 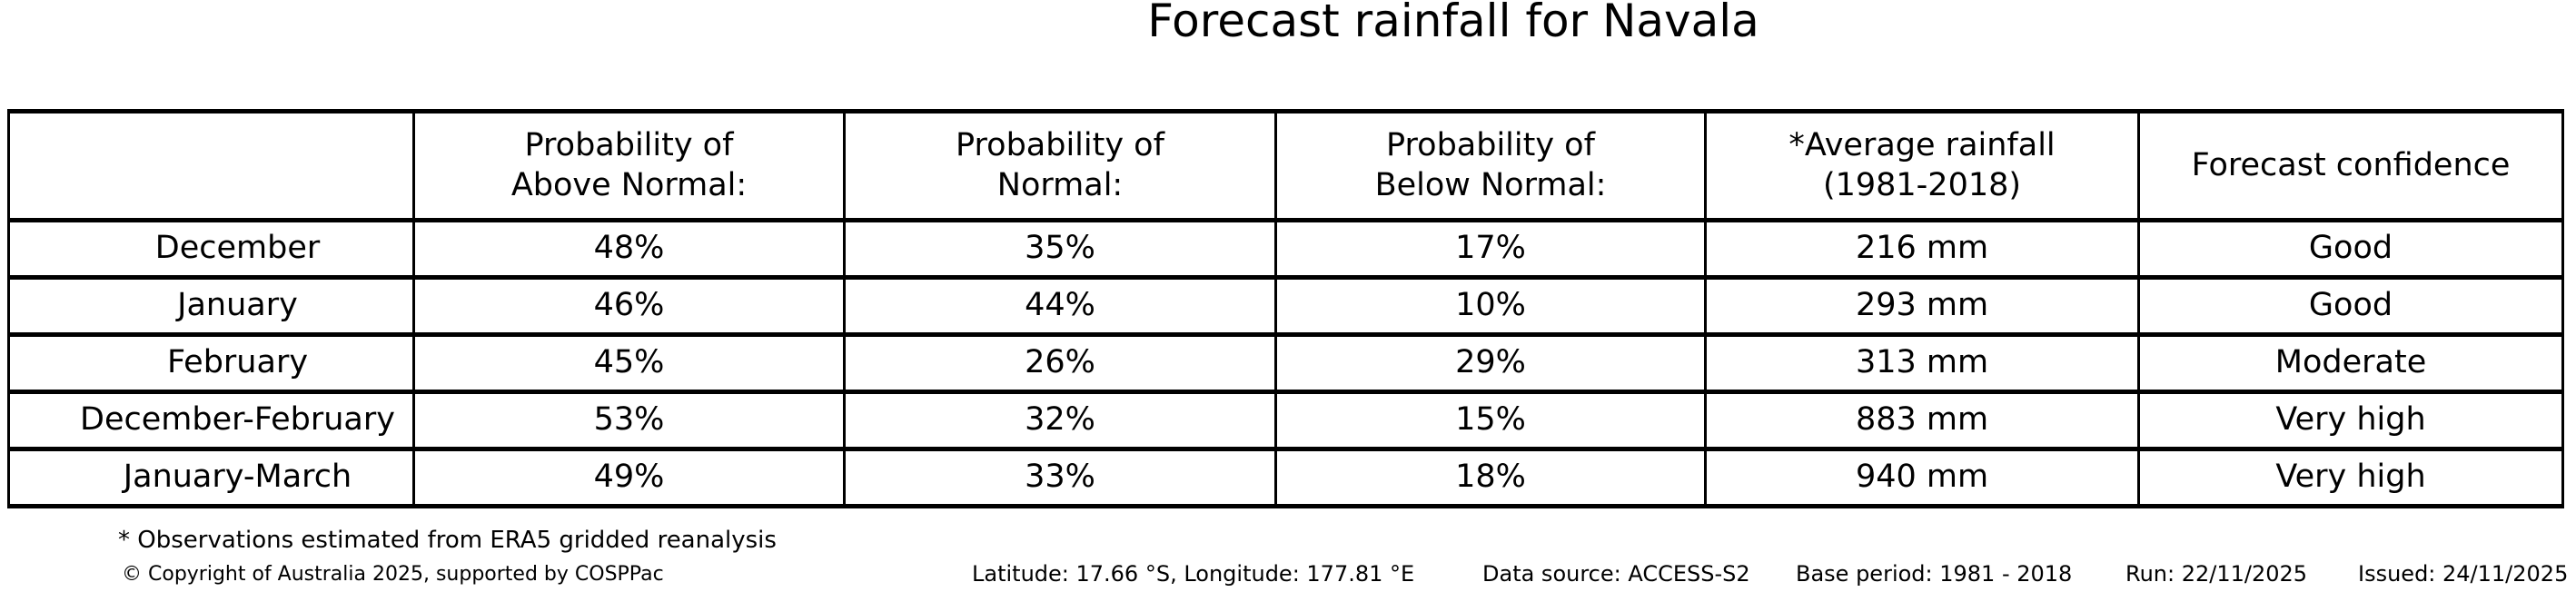 I want to click on row-label: February, so click(x=211, y=363).